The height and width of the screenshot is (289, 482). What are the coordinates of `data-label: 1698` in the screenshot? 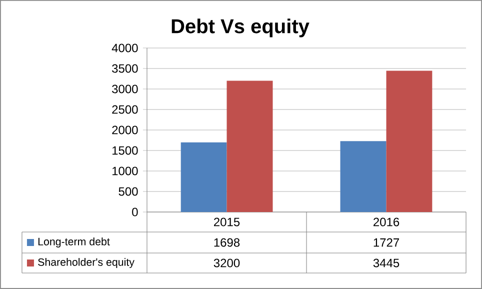 It's located at (227, 242).